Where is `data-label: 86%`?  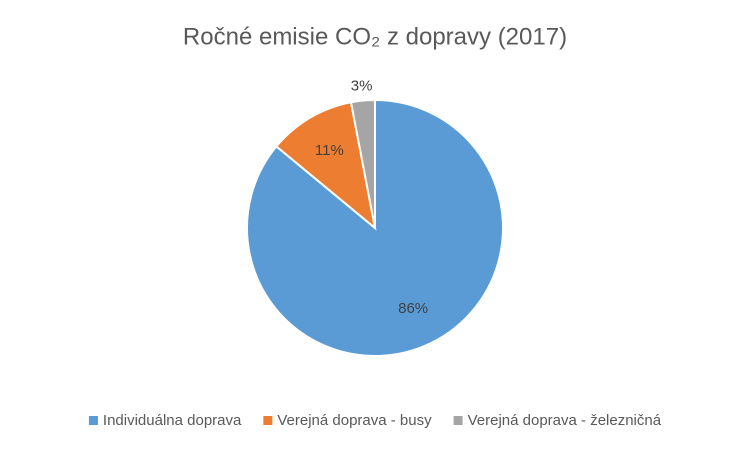
data-label: 86% is located at coordinates (413, 308).